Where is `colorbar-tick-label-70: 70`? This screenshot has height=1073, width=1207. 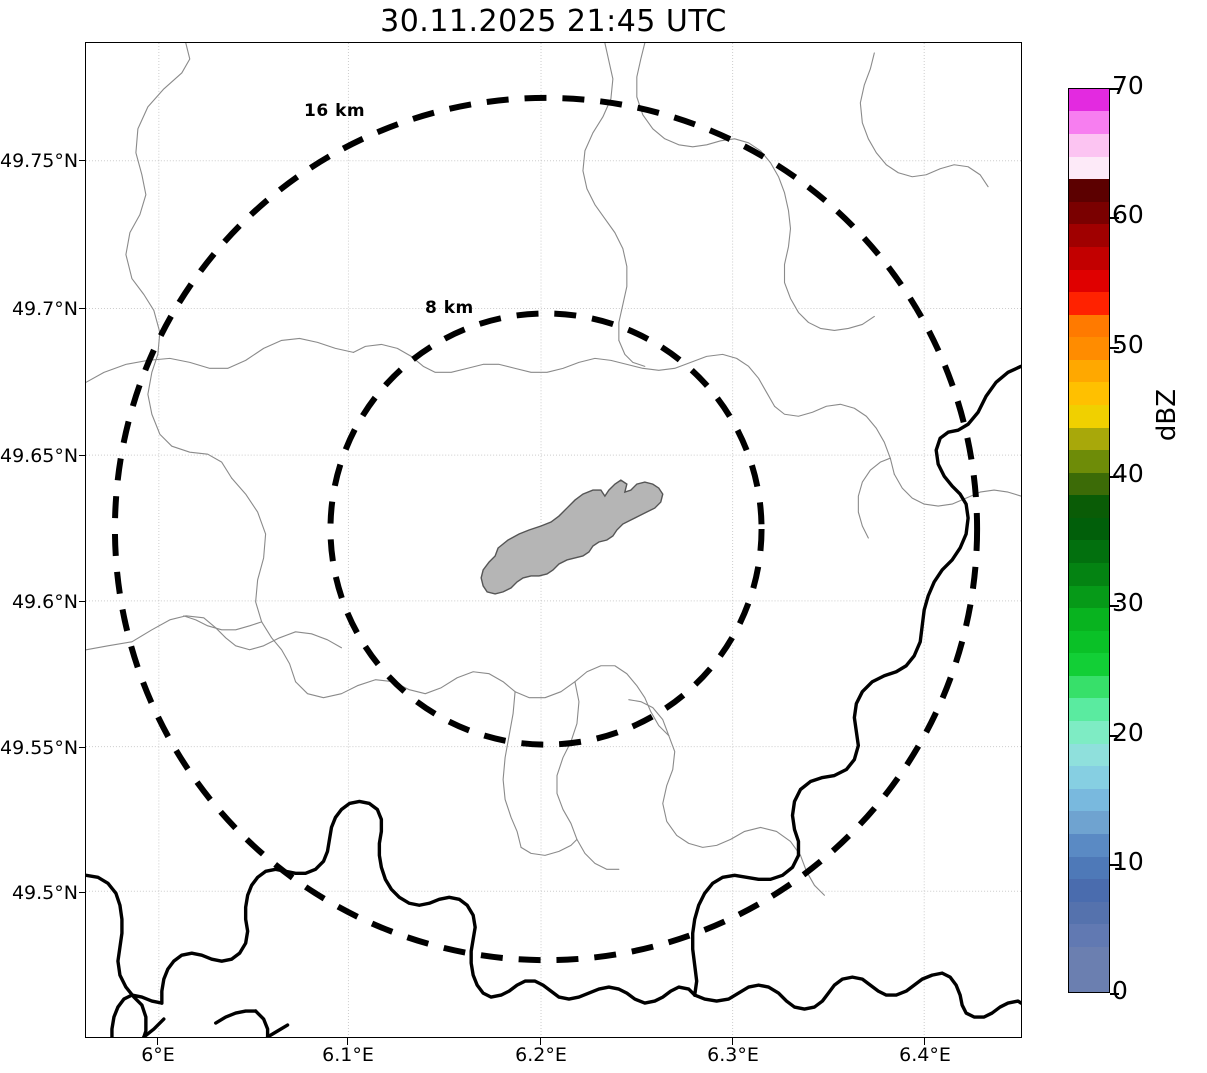
colorbar-tick-label-70: 70 is located at coordinates (1128, 85).